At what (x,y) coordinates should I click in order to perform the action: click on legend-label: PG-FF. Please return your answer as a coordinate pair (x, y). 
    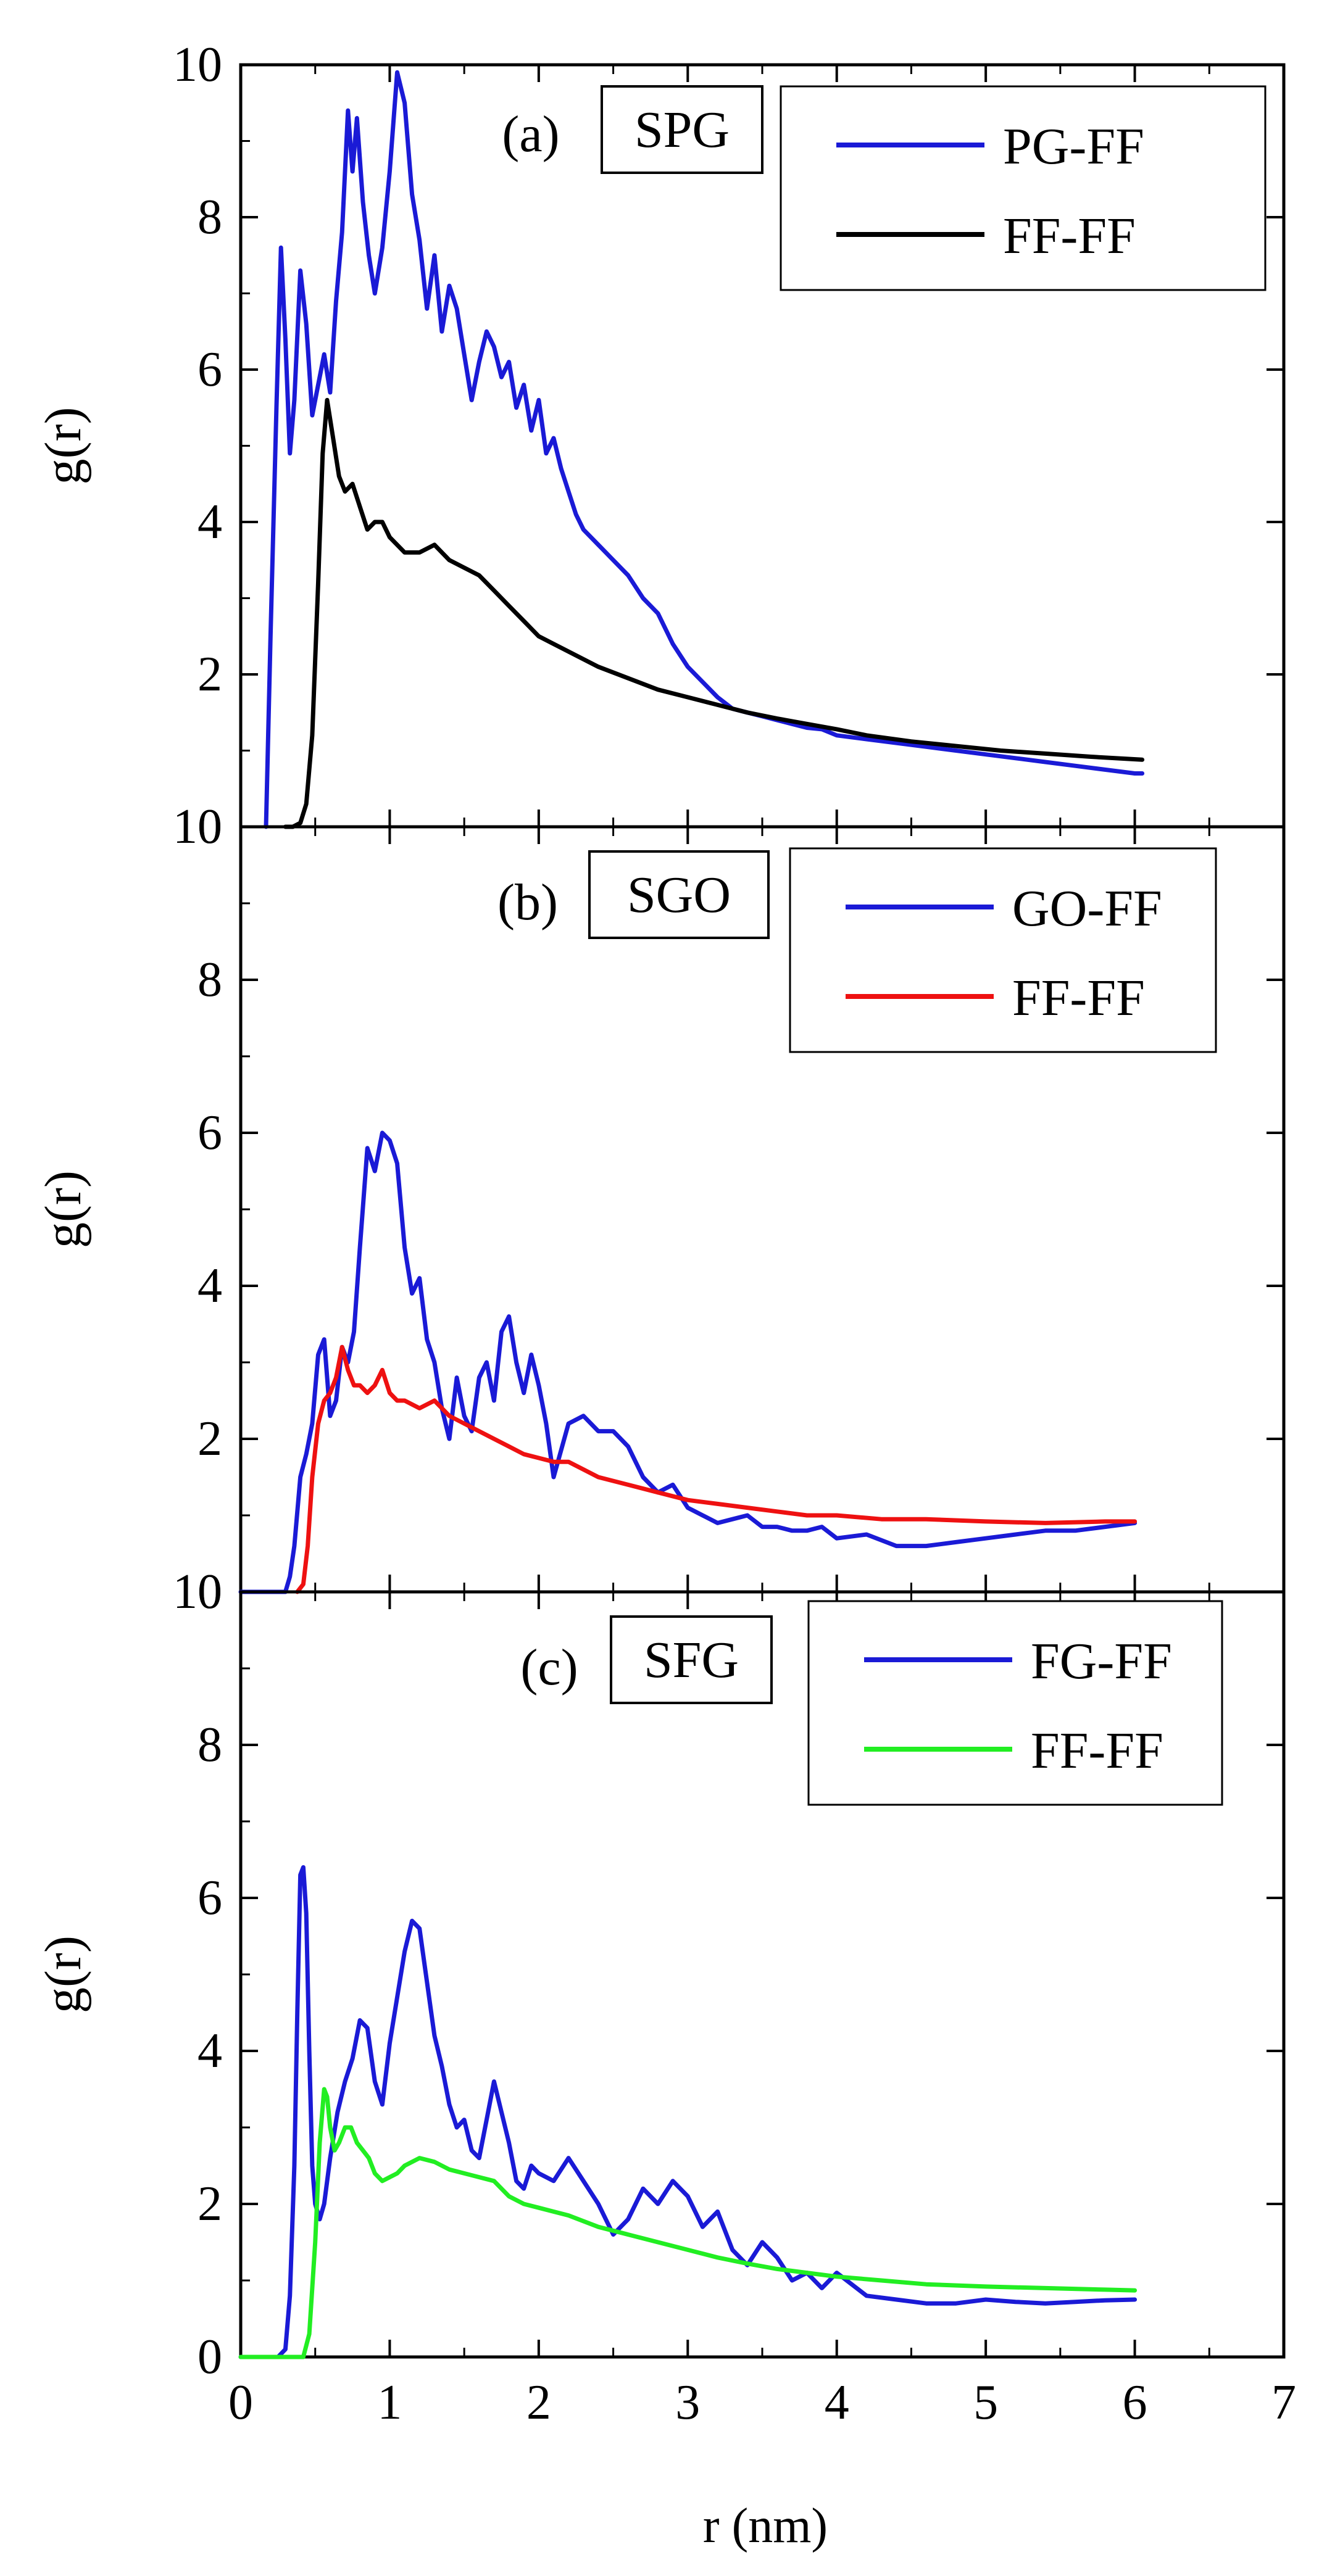
    Looking at the image, I should click on (1073, 146).